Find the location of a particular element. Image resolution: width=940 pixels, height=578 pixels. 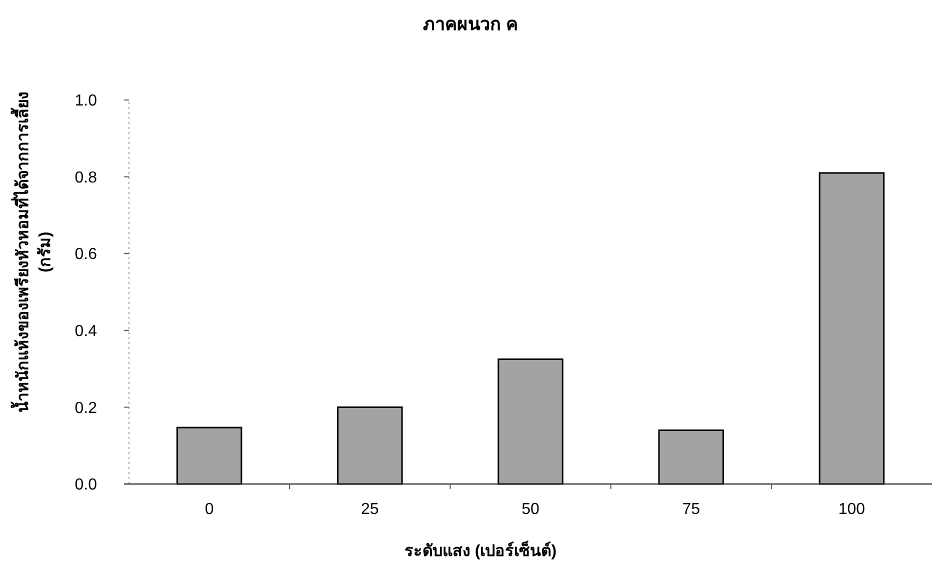

x-tick-label: 100 is located at coordinates (852, 509).